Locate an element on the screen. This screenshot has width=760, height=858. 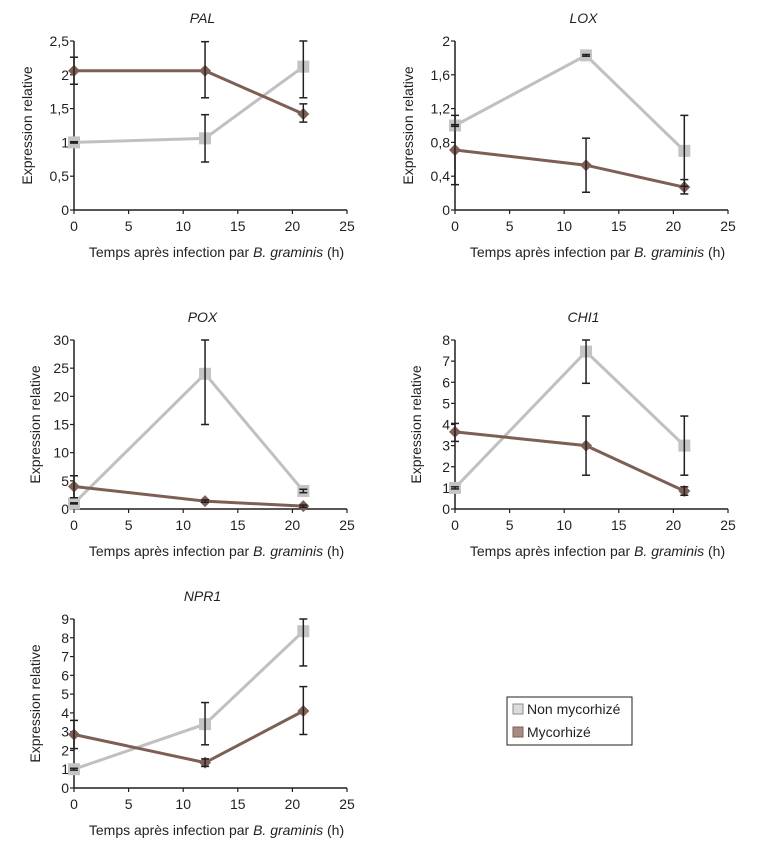
legend-swatch-mycorhize is located at coordinates (518, 732).